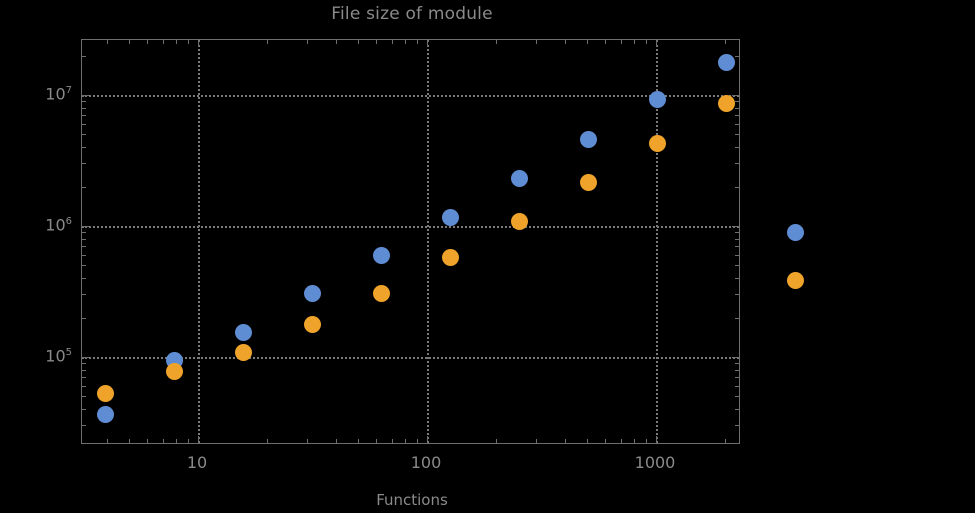 The height and width of the screenshot is (513, 975). Describe the element at coordinates (197, 462) in the screenshot. I see `x-tick-label: 10` at that location.